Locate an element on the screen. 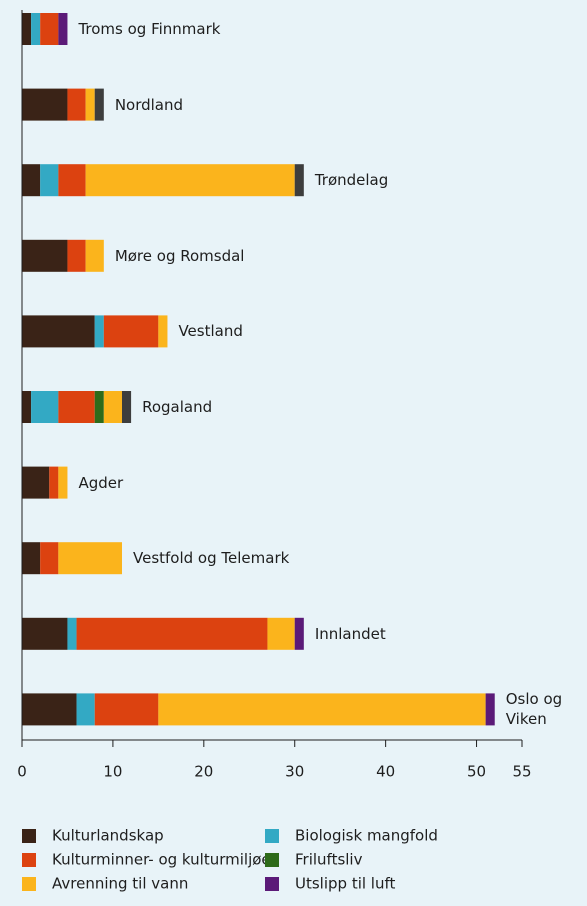  legend-label: Avrenning til vann is located at coordinates (120, 884).